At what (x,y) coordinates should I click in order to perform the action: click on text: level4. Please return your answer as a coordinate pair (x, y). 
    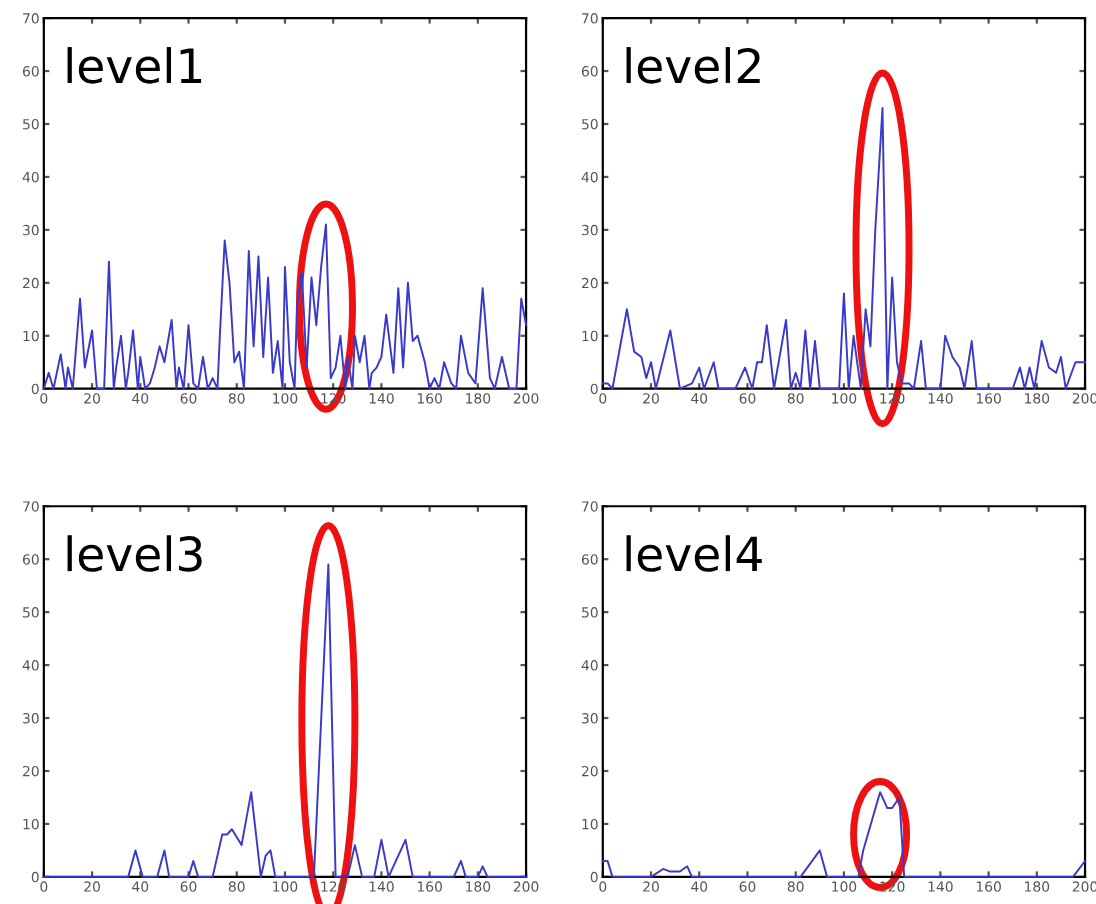
    Looking at the image, I should click on (694, 553).